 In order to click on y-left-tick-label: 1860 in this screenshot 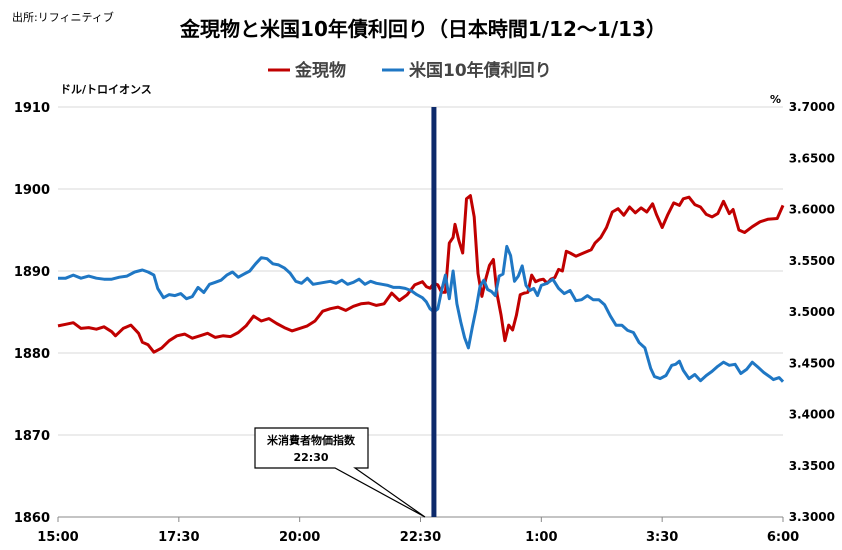, I will do `click(32, 518)`.